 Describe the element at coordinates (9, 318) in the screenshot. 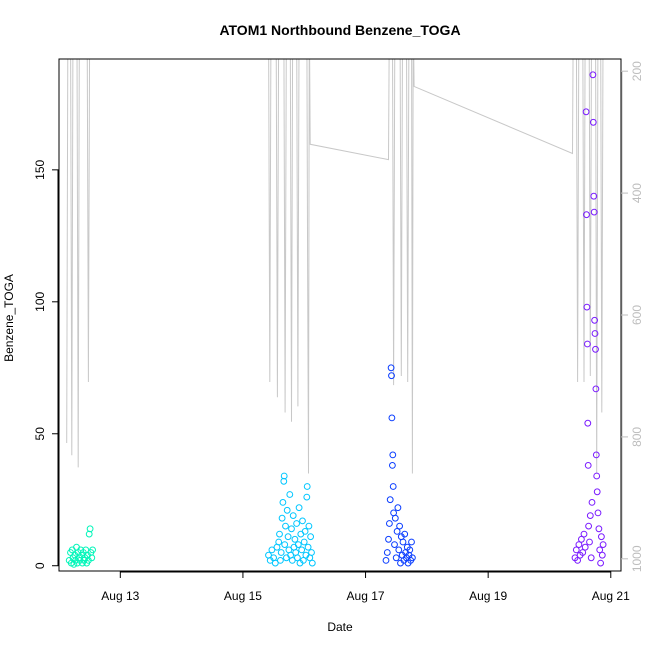

I see `y-axis-label: Benzene_TOGA` at that location.